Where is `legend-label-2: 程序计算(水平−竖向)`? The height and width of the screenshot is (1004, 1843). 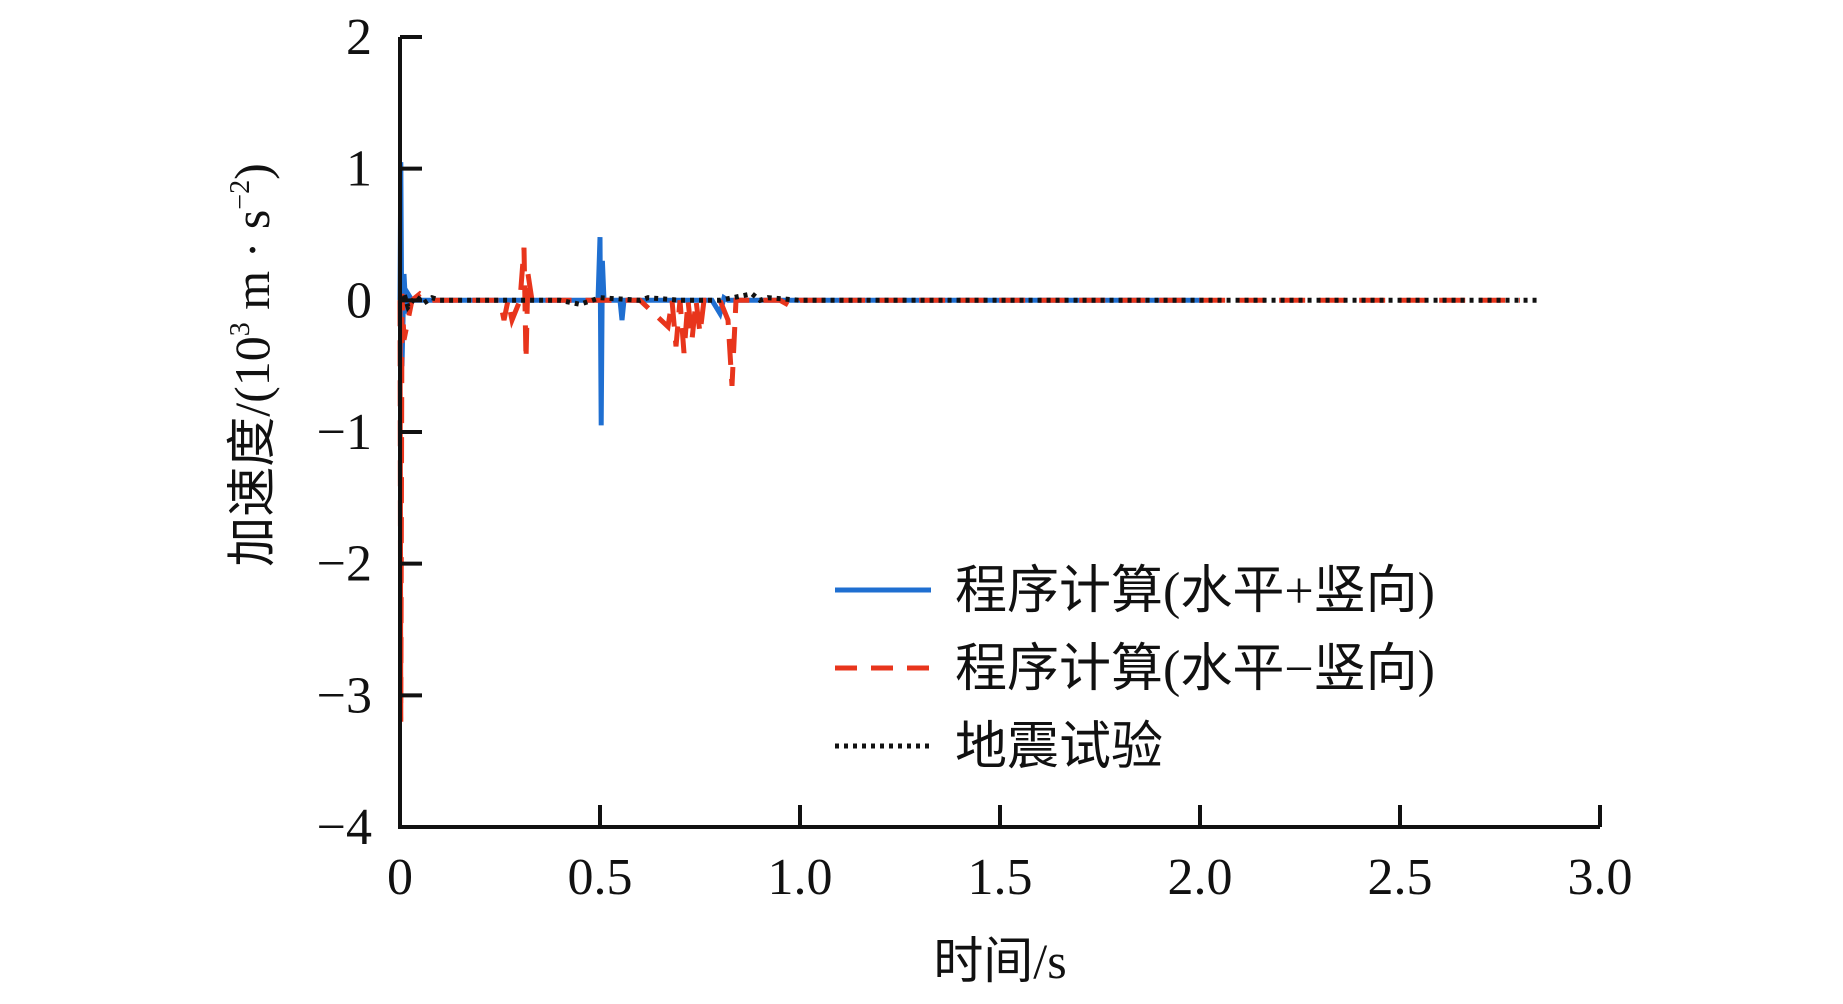 legend-label-2: 程序计算(水平−竖向) is located at coordinates (1195, 669).